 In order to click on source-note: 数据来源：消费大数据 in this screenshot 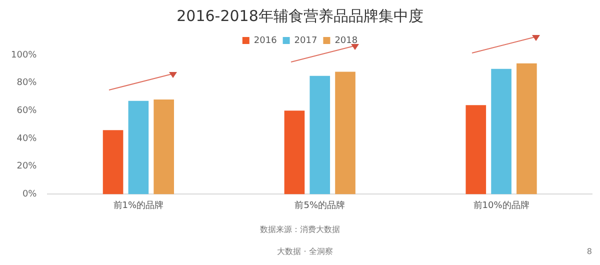, I will do `click(300, 229)`.